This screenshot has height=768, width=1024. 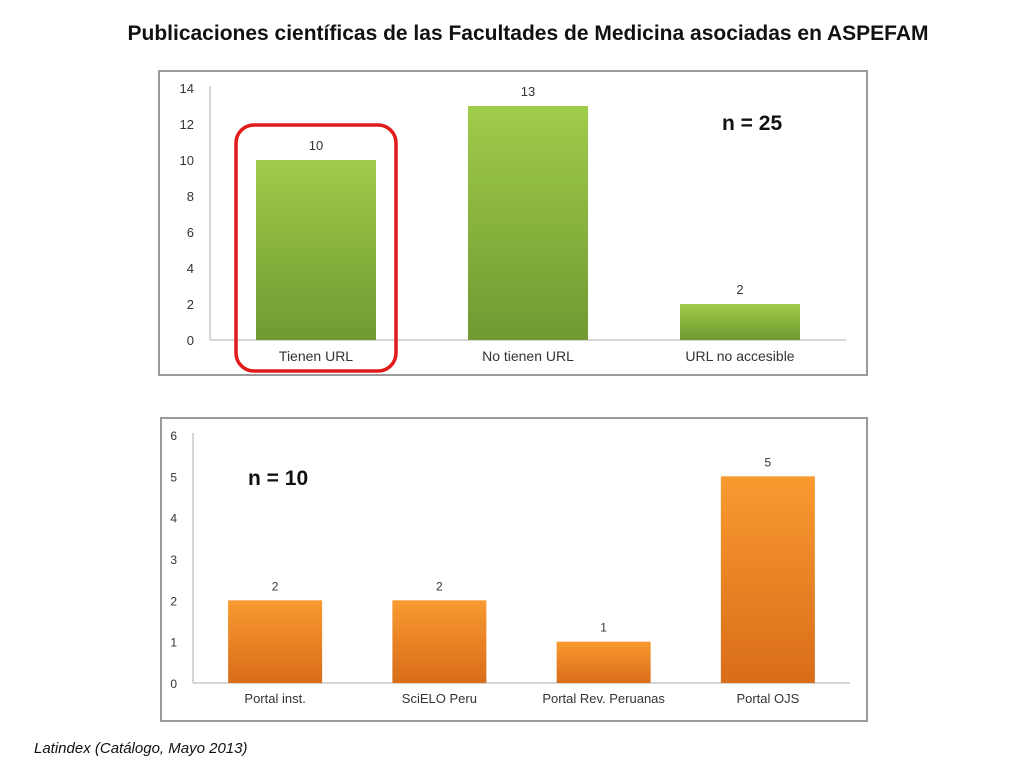 What do you see at coordinates (190, 268) in the screenshot?
I see `chart1-y-tick-label: 4` at bounding box center [190, 268].